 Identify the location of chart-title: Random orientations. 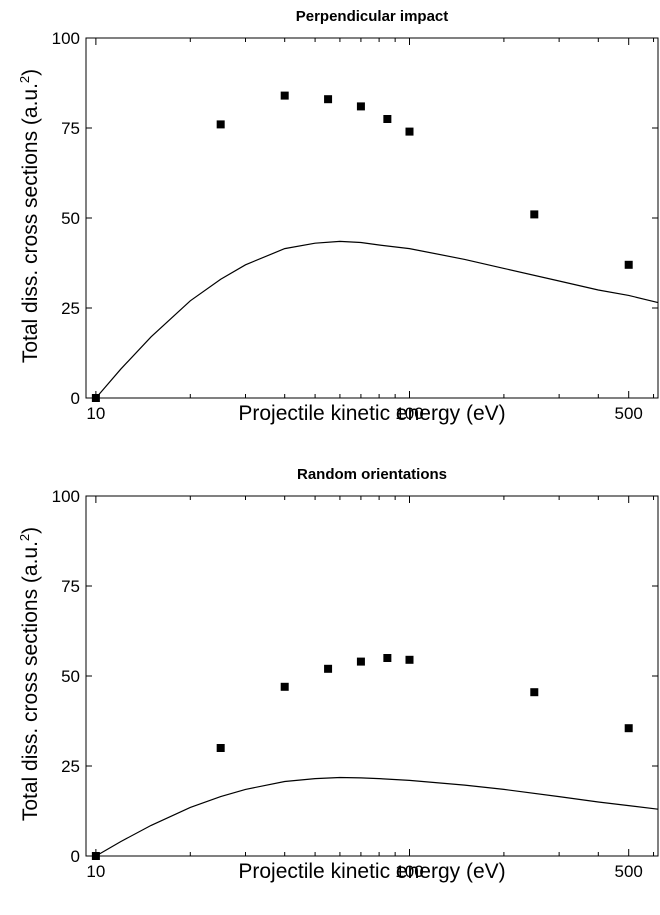
(371, 474).